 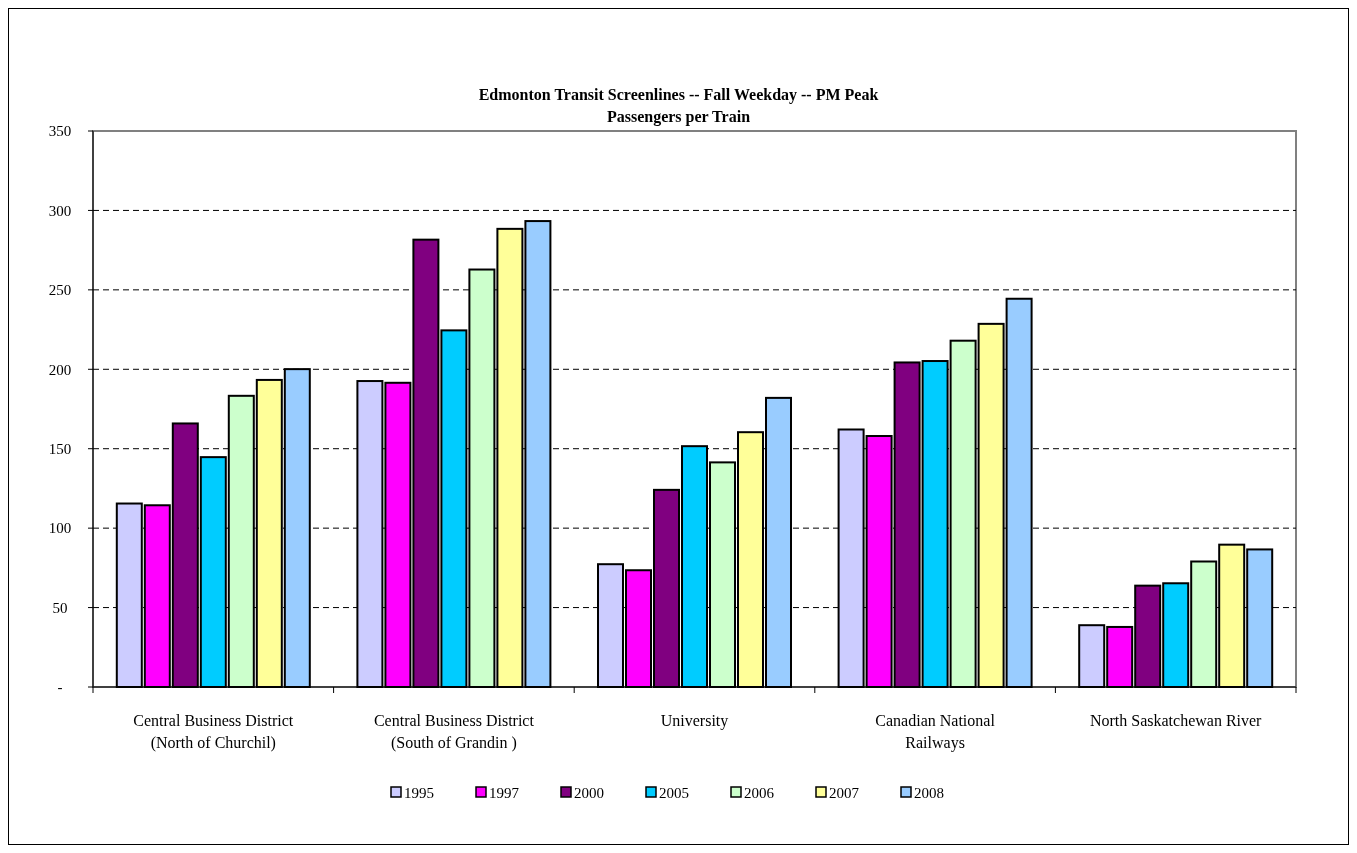 I want to click on legend-label: 2006, so click(x=759, y=793).